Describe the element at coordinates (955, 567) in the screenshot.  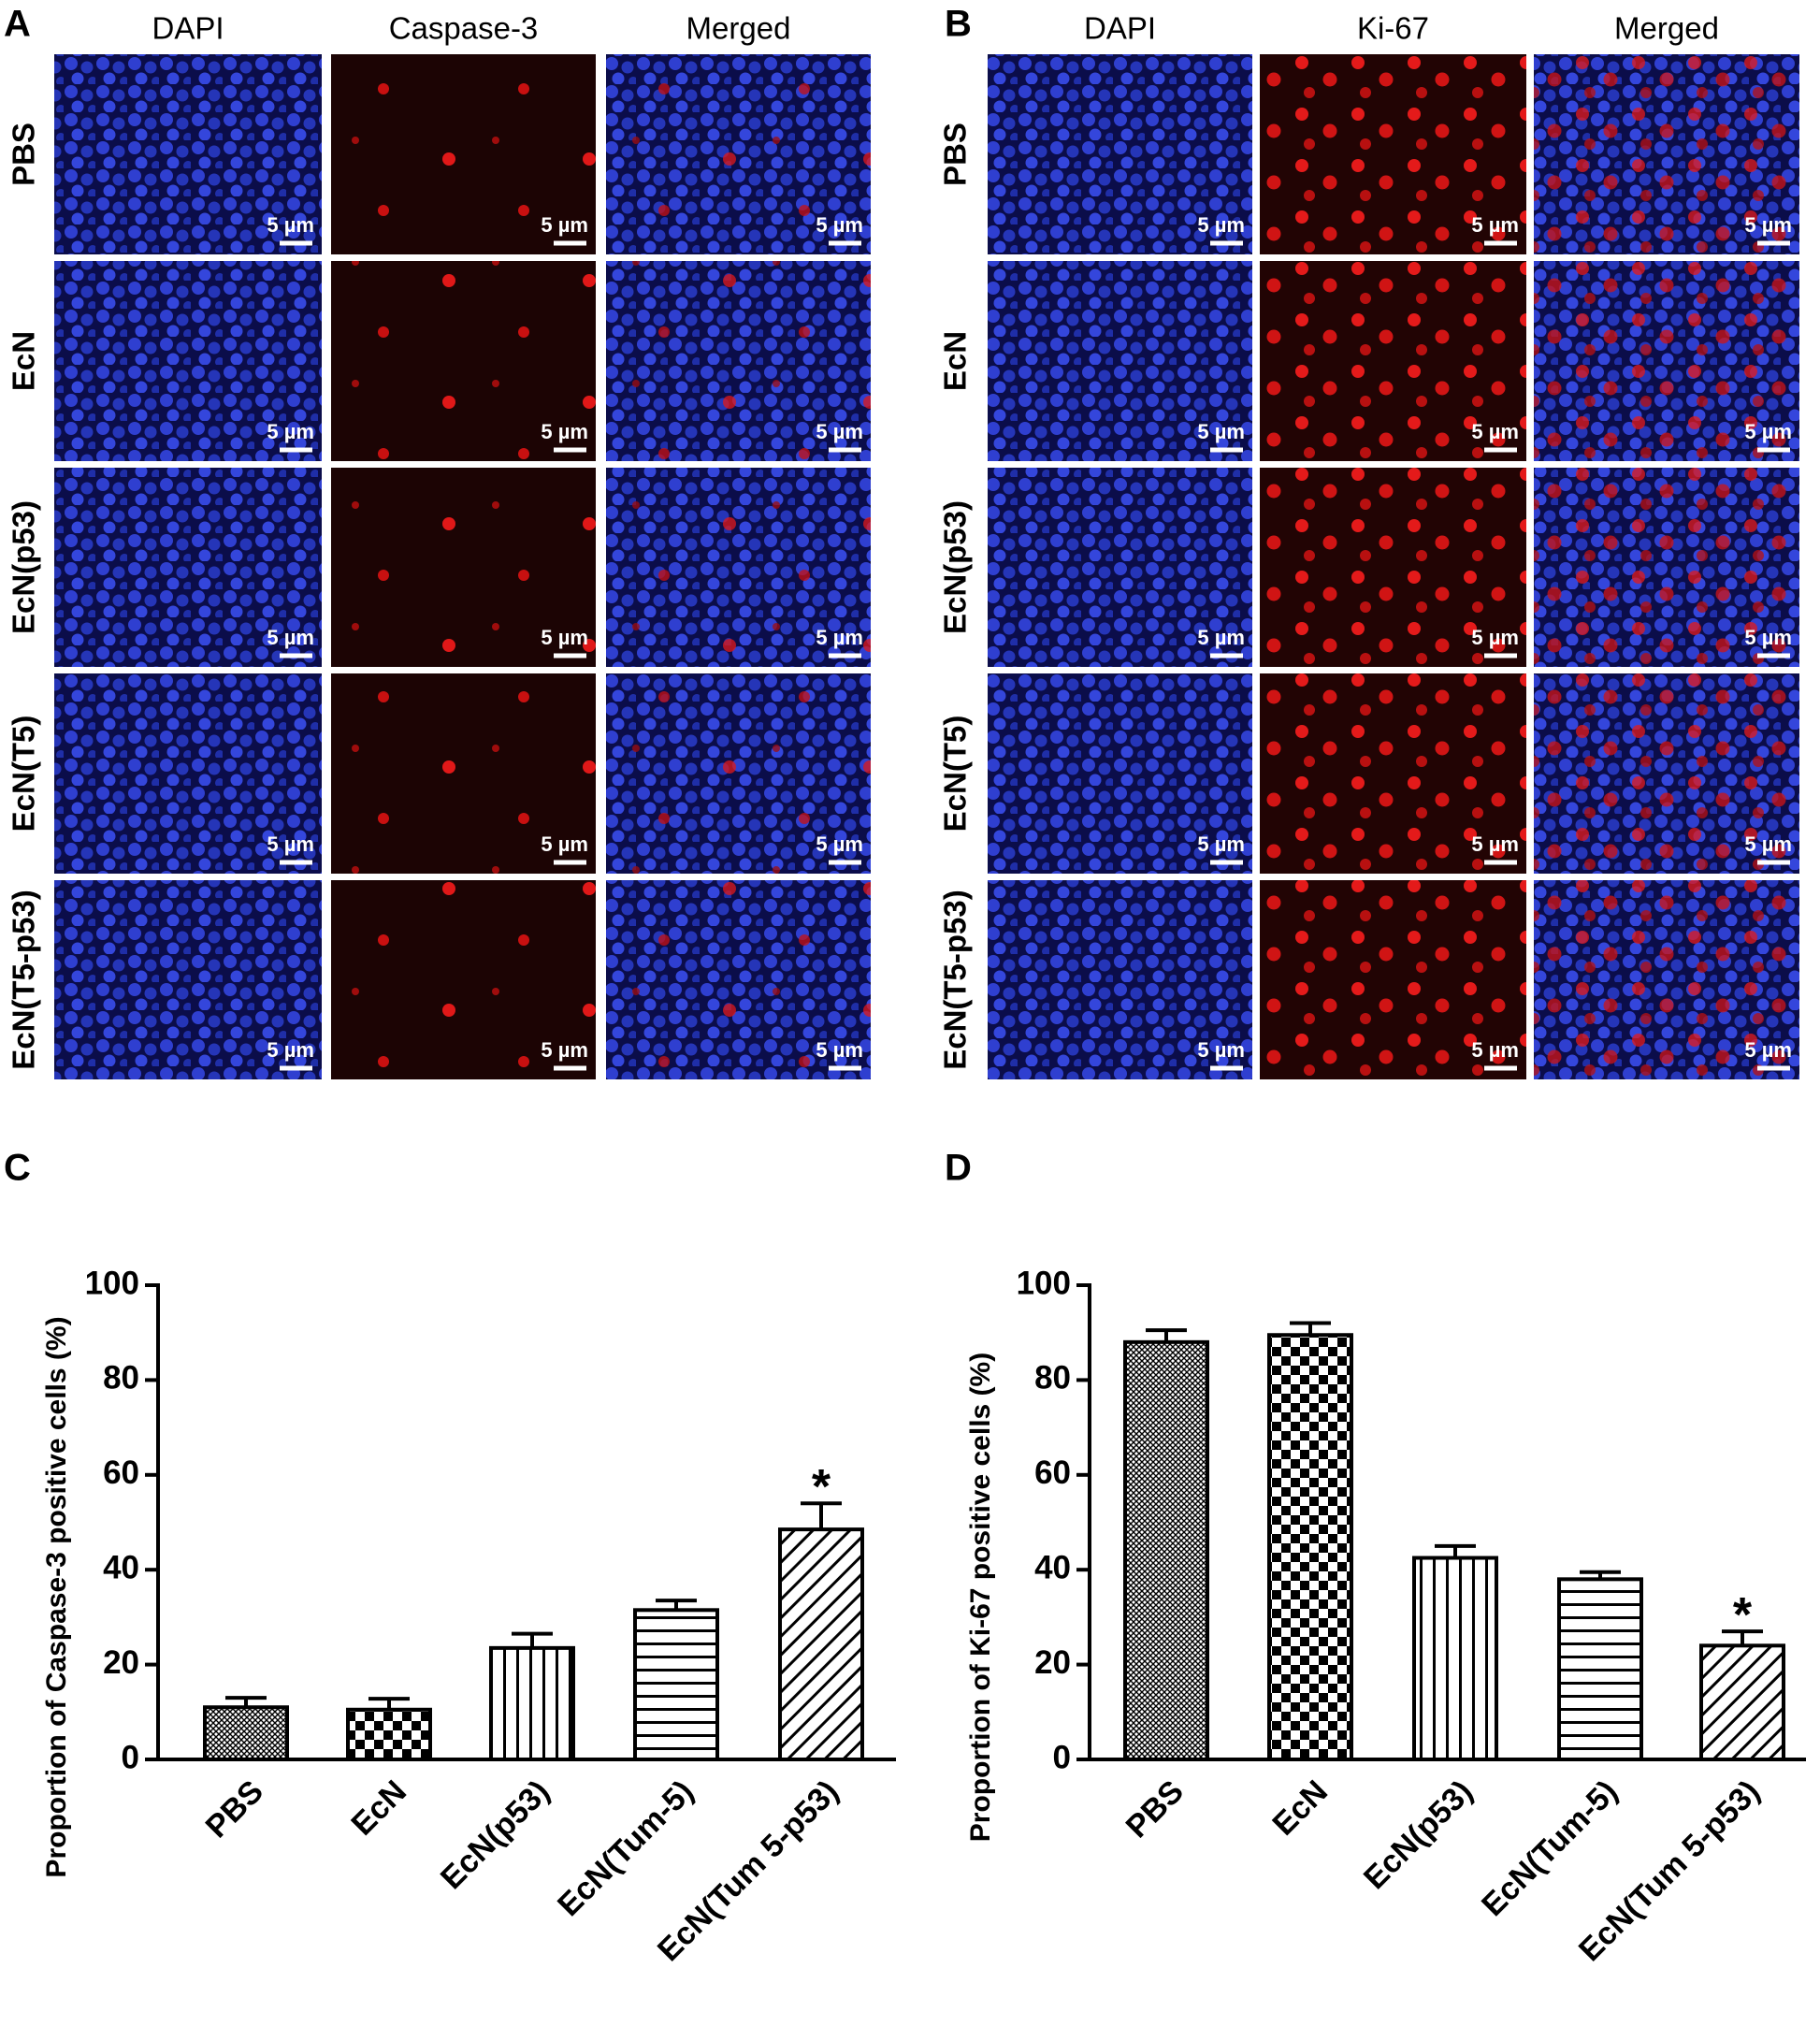
I see `row-label: EcN(p53)` at that location.